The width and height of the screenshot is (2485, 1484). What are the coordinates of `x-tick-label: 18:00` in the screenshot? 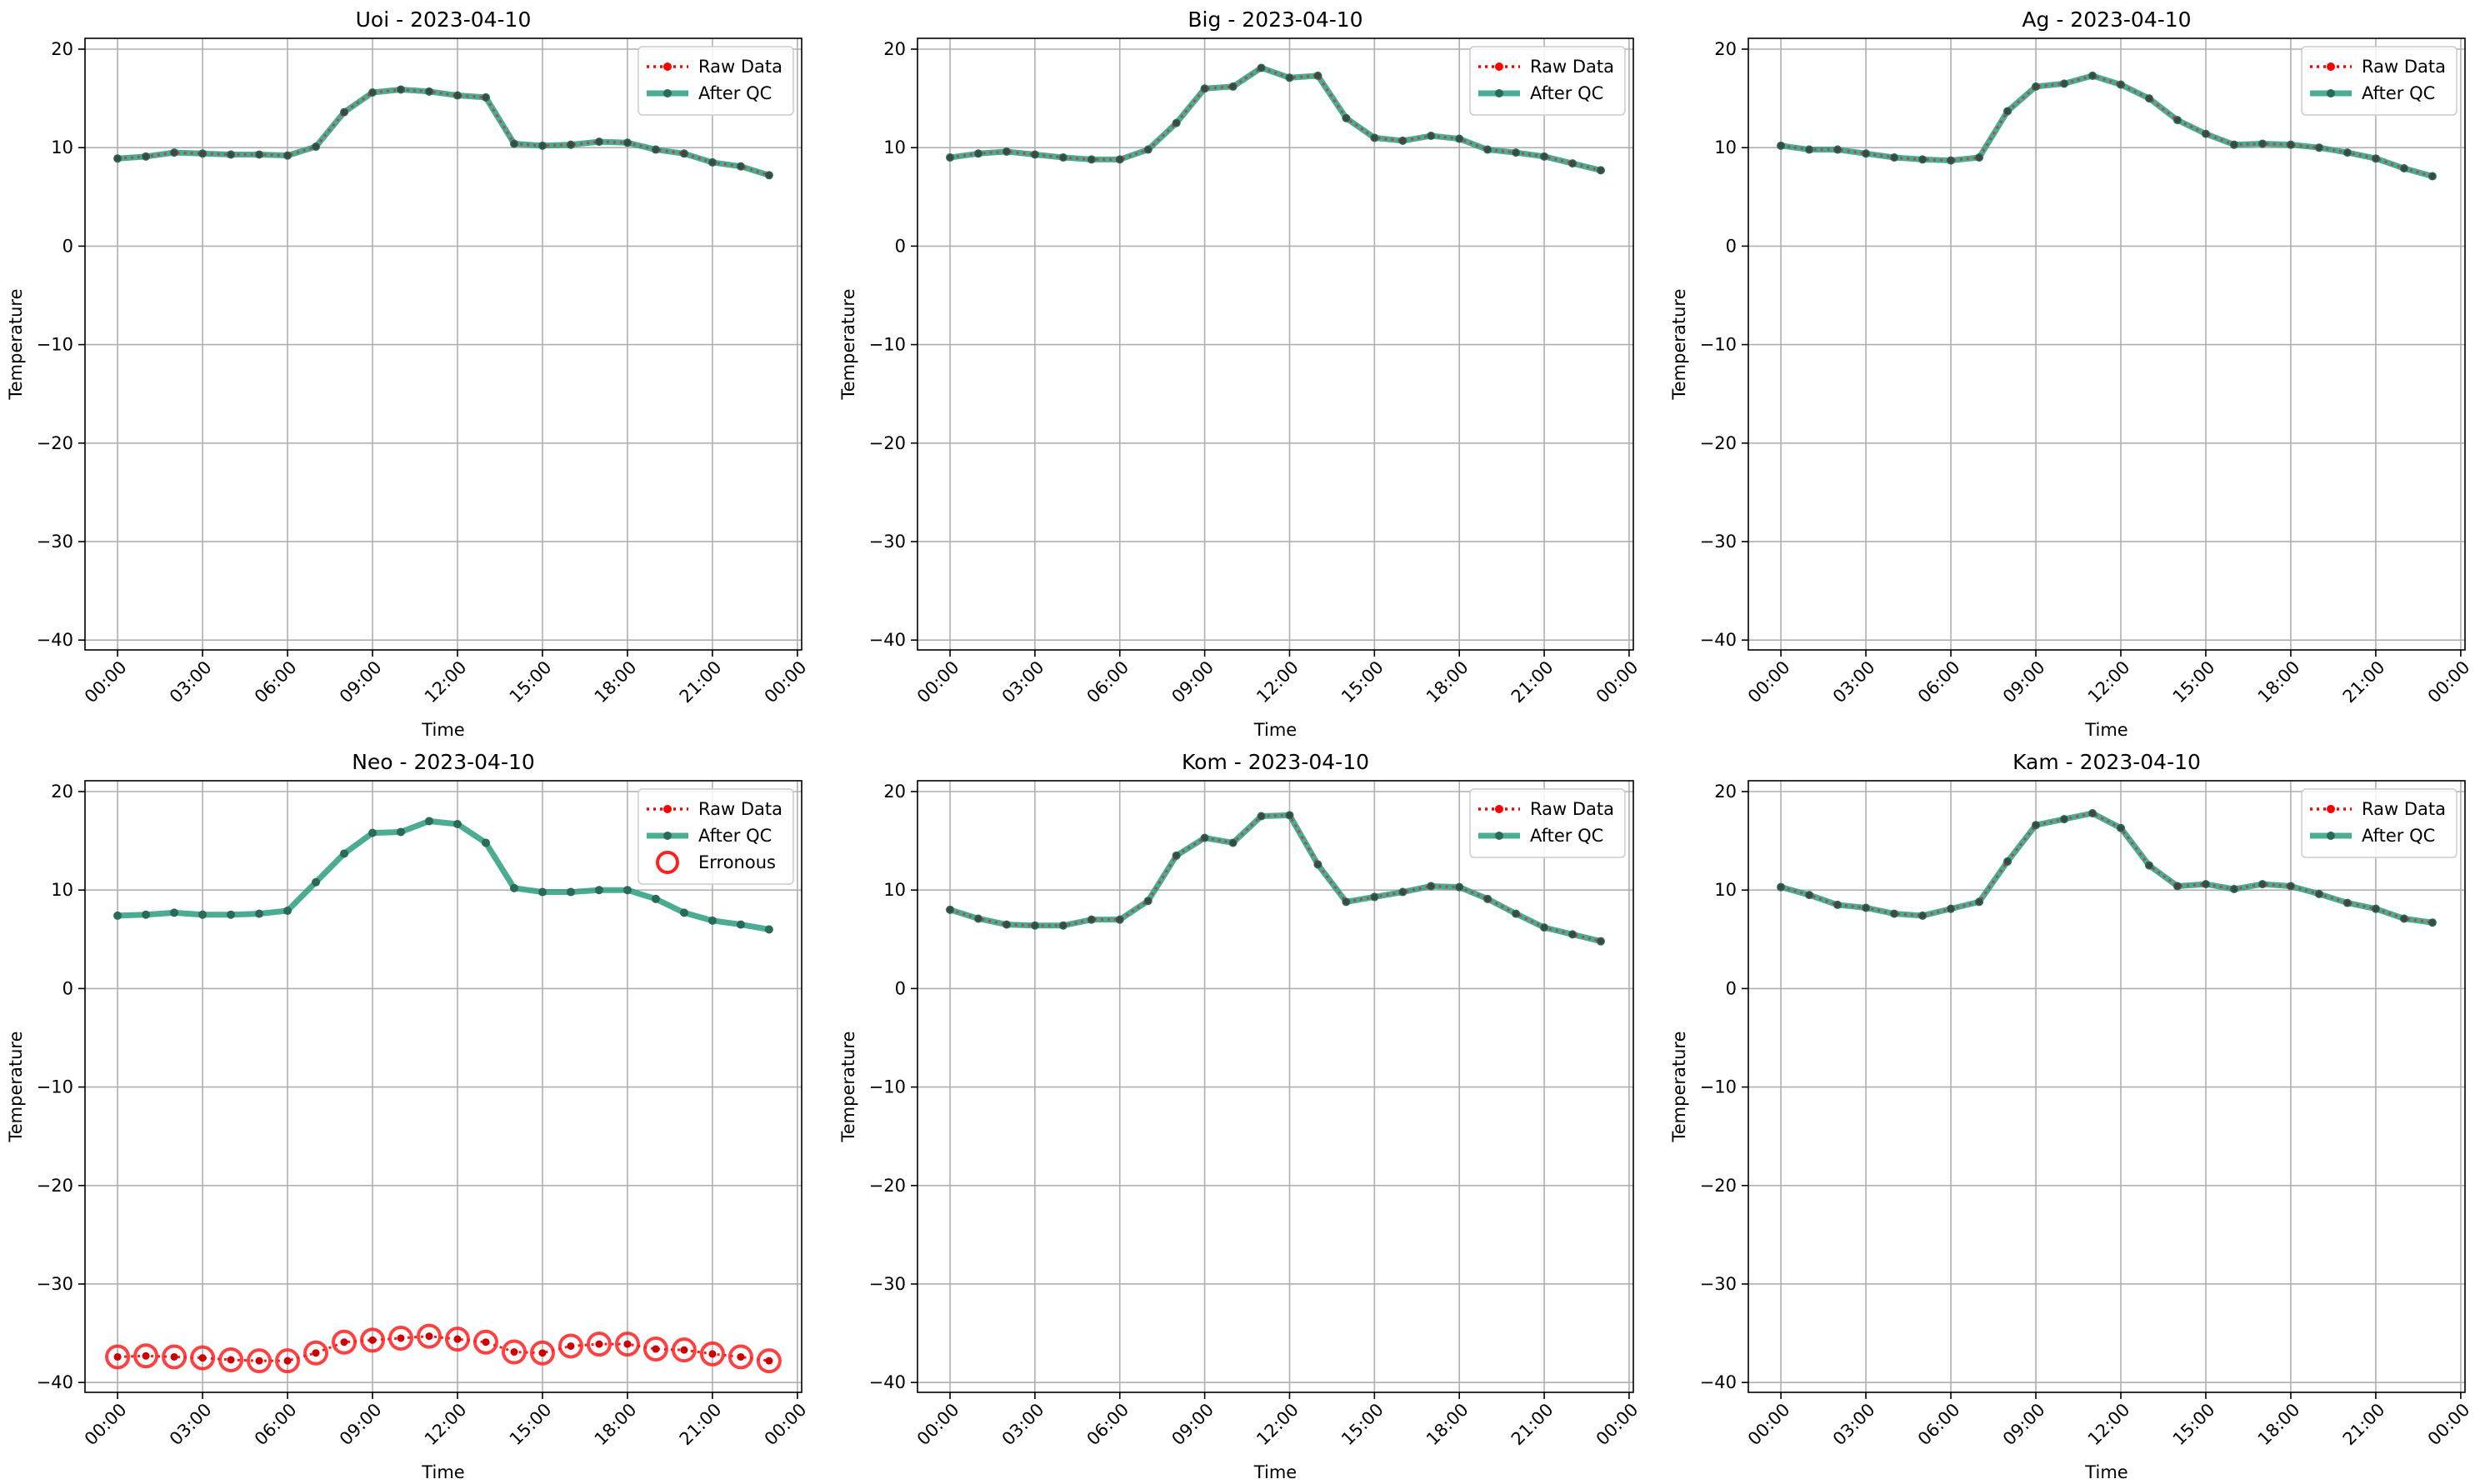 It's located at (1447, 682).